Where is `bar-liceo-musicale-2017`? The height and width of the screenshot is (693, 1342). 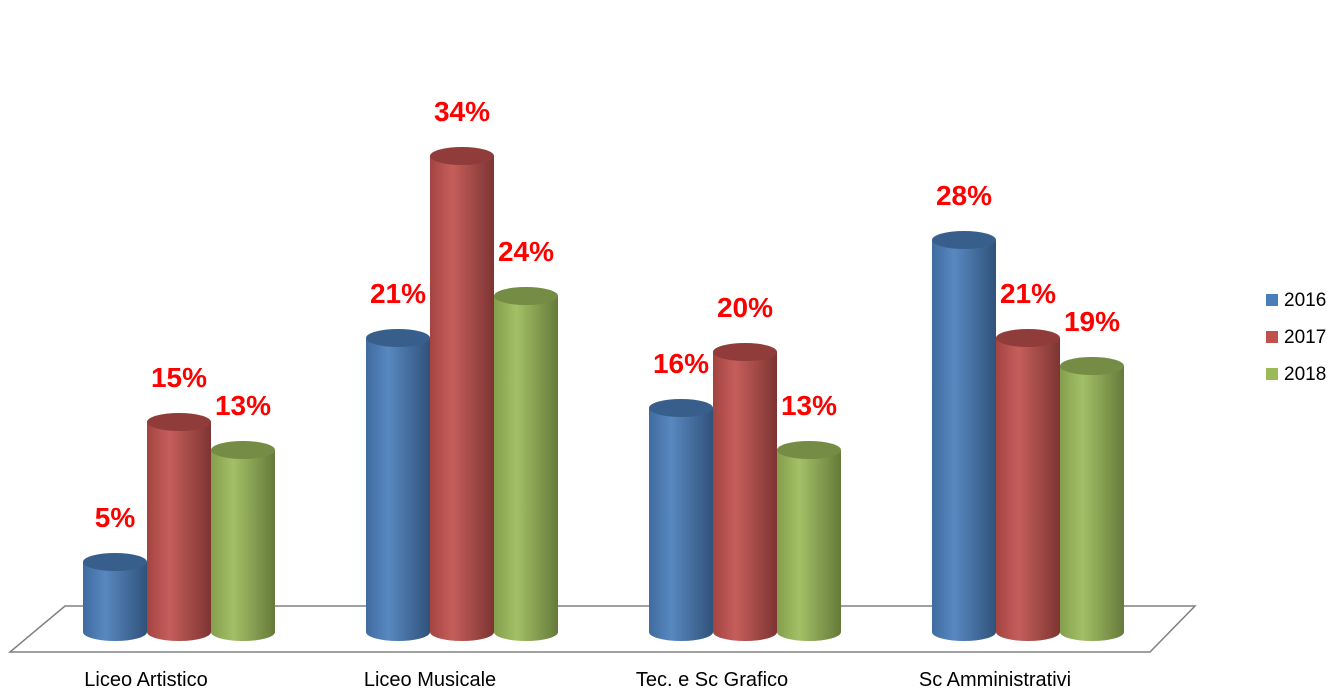
bar-liceo-musicale-2017 is located at coordinates (462, 394).